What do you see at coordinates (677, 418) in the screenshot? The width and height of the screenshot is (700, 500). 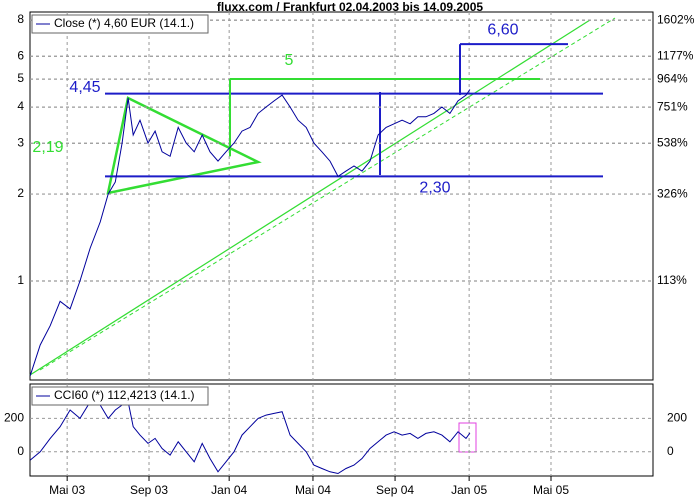 I see `y-tick-label-right: 200` at bounding box center [677, 418].